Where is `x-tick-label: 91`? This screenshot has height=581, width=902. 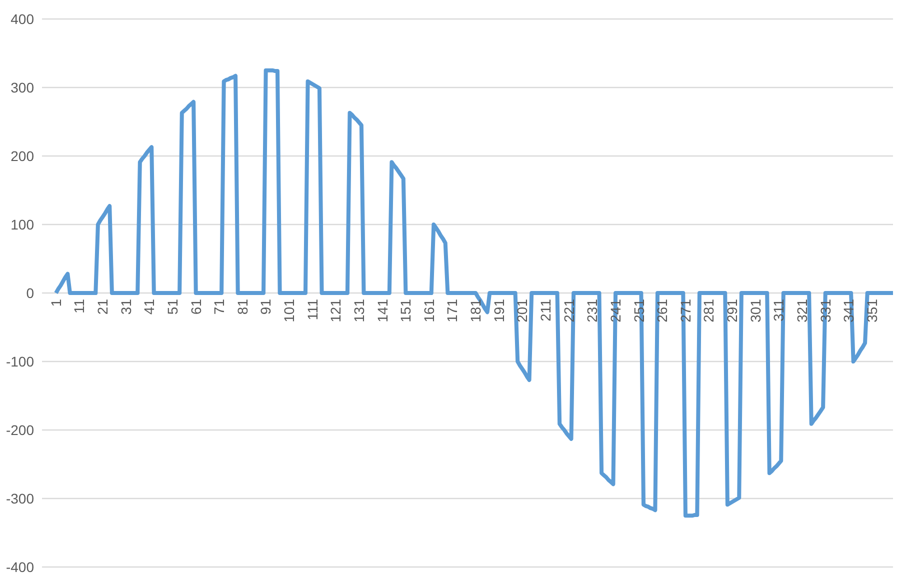 x-tick-label: 91 is located at coordinates (266, 306).